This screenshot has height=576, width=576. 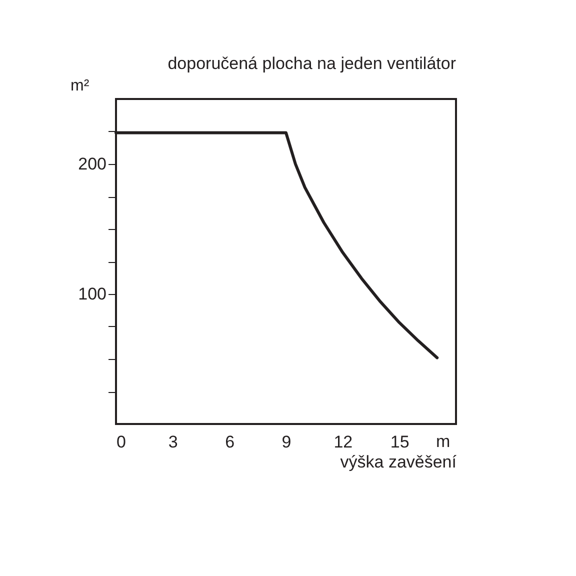 What do you see at coordinates (173, 442) in the screenshot?
I see `x-tick-label: 3` at bounding box center [173, 442].